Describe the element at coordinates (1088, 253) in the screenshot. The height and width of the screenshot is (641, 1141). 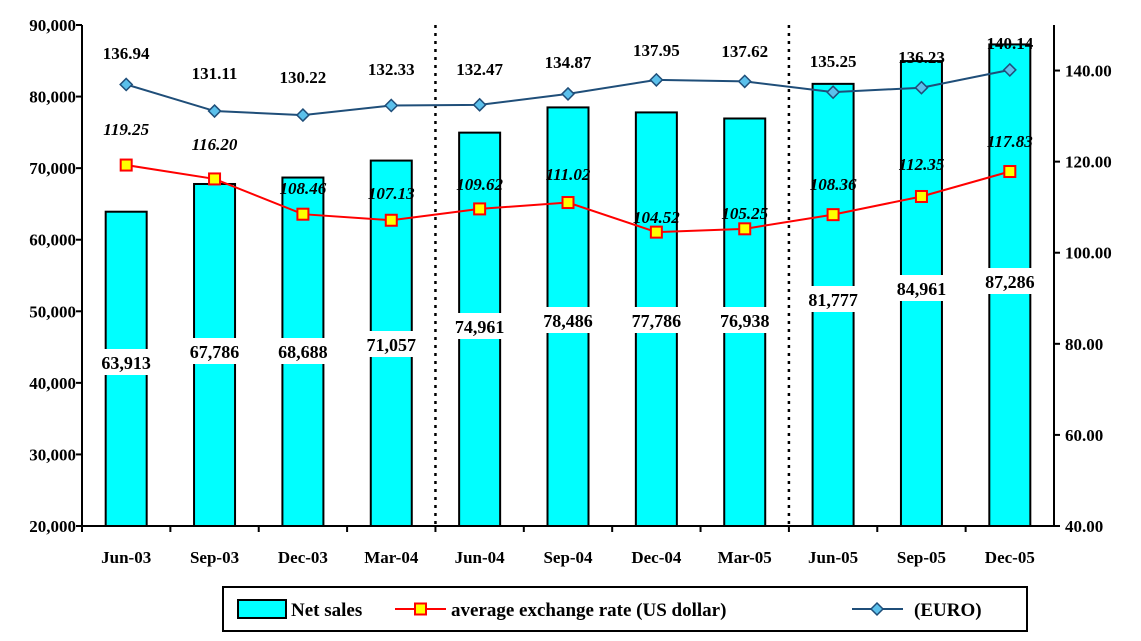
I see `y-right-tick-label: 100.00` at that location.